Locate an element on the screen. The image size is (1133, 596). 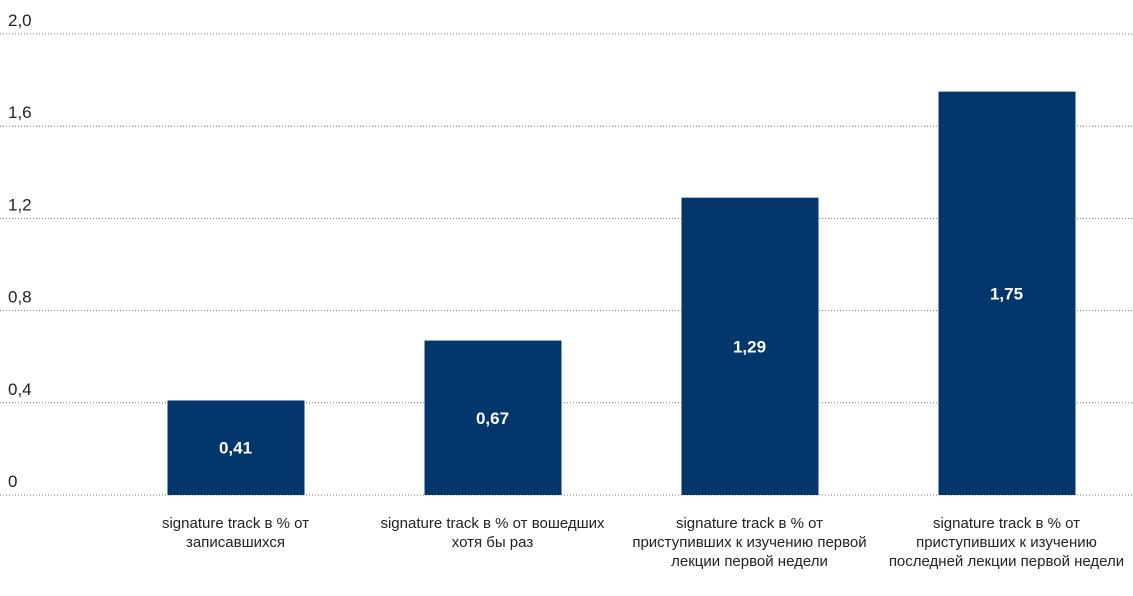
y-tick-label: 2,0 is located at coordinates (20, 20).